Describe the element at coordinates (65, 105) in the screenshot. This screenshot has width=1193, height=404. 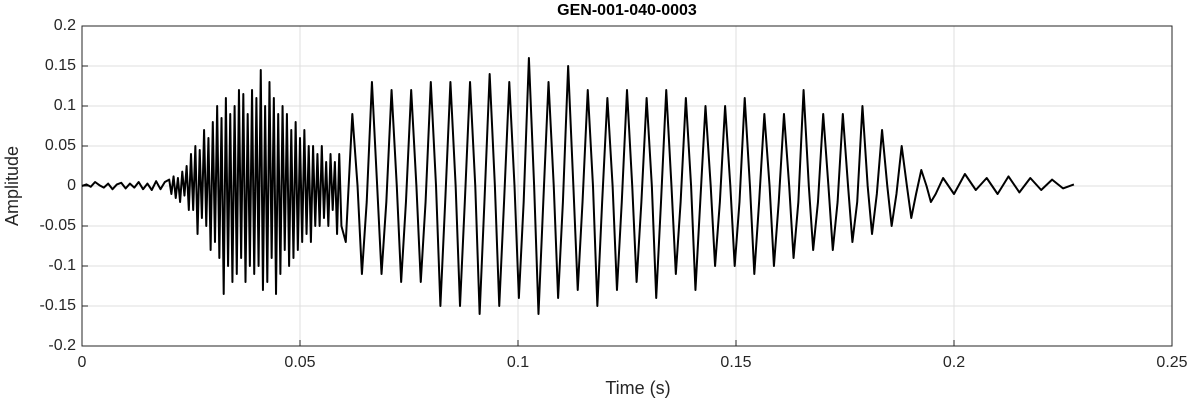
I see `y-tick-label: 0.1` at that location.